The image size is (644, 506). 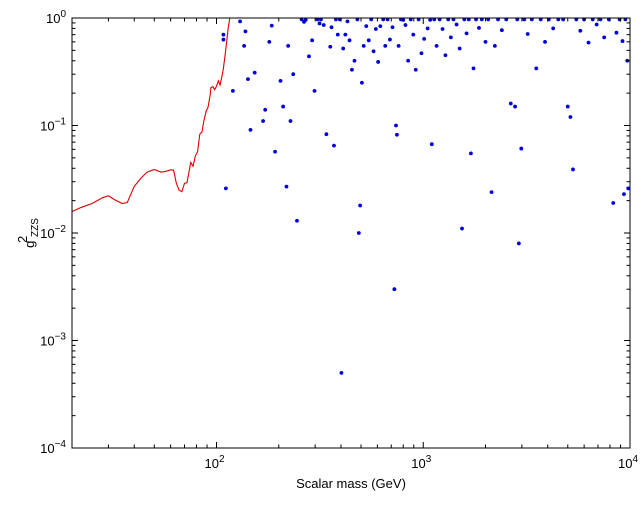 What do you see at coordinates (151, 115) in the screenshot?
I see `limit-curve` at bounding box center [151, 115].